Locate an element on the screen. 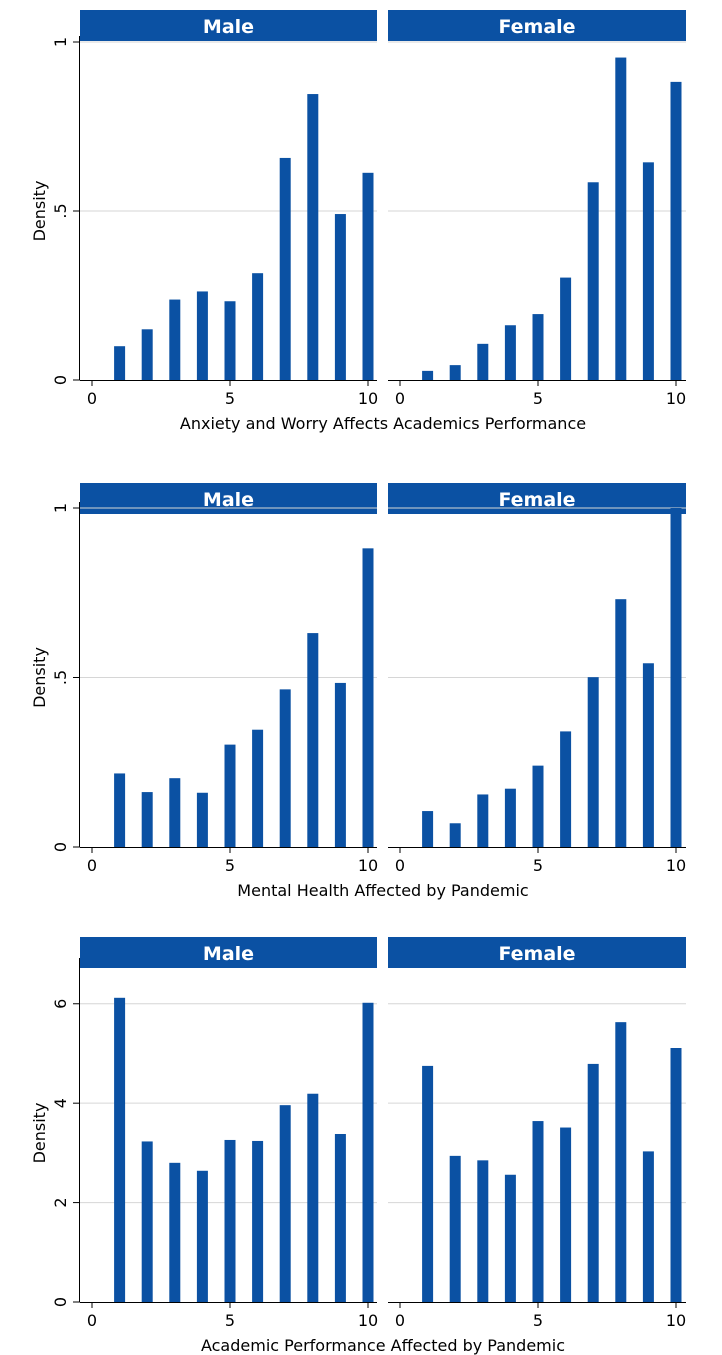 The width and height of the screenshot is (722, 1355). y-tick-label: 4 is located at coordinates (60, 1103).